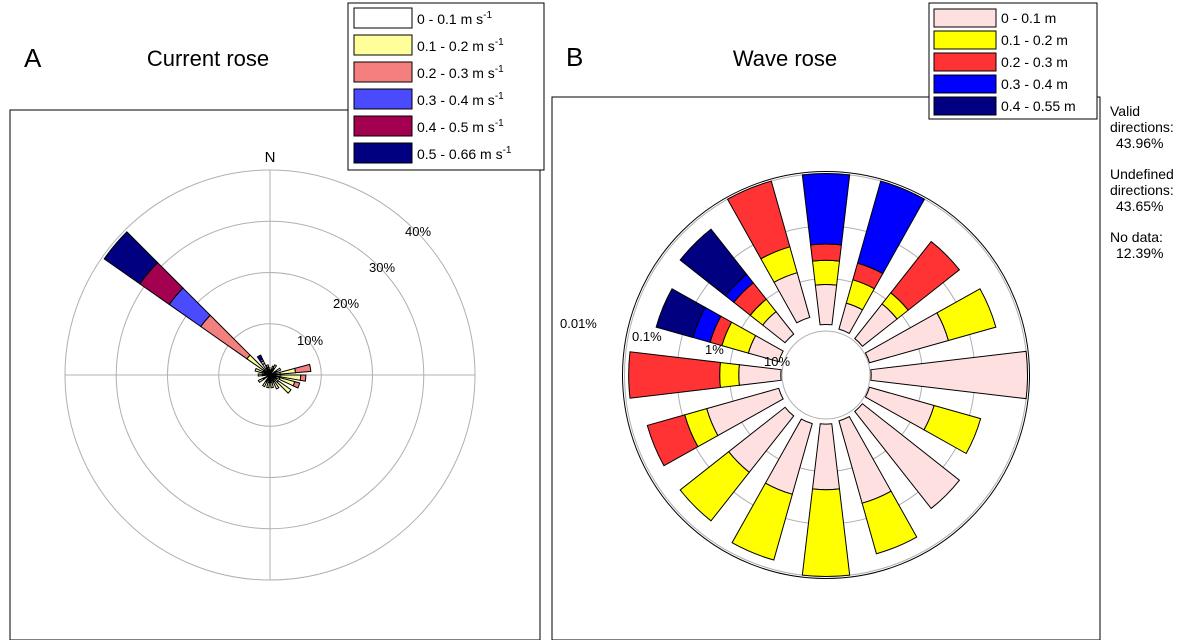 The width and height of the screenshot is (1190, 640). I want to click on current-legend-label-6: 0.5 - 0.66 m s-1, so click(464, 153).